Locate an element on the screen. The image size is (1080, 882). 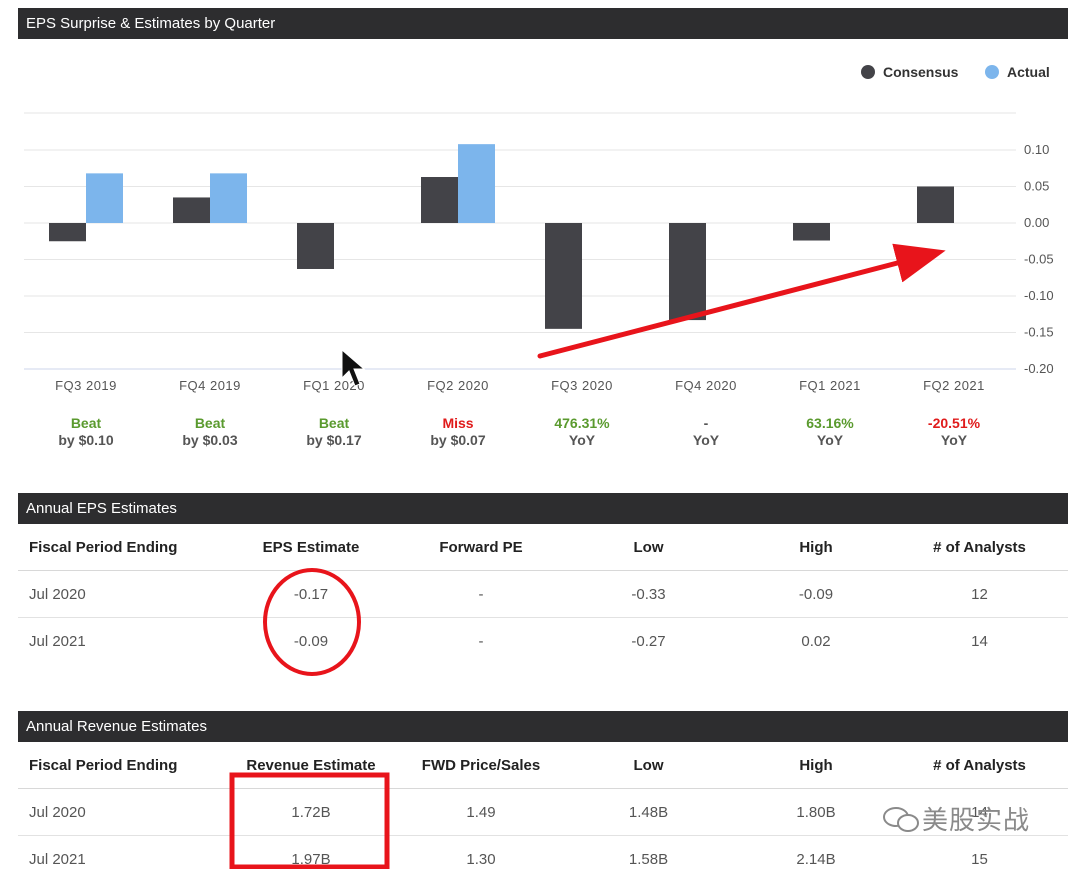
surprise-label: -20.51% is located at coordinates (954, 423).